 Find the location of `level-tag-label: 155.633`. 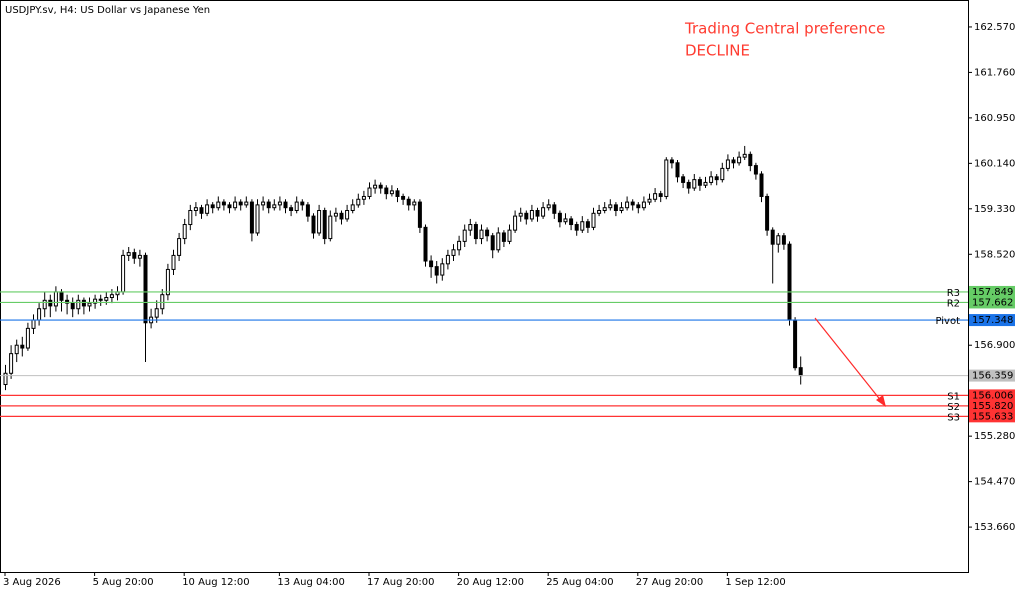

level-tag-label: 155.633 is located at coordinates (992, 416).